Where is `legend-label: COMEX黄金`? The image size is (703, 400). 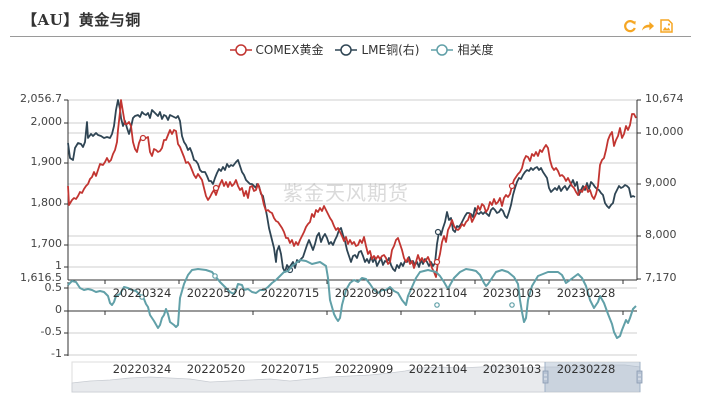 legend-label: COMEX黄金 is located at coordinates (289, 50).